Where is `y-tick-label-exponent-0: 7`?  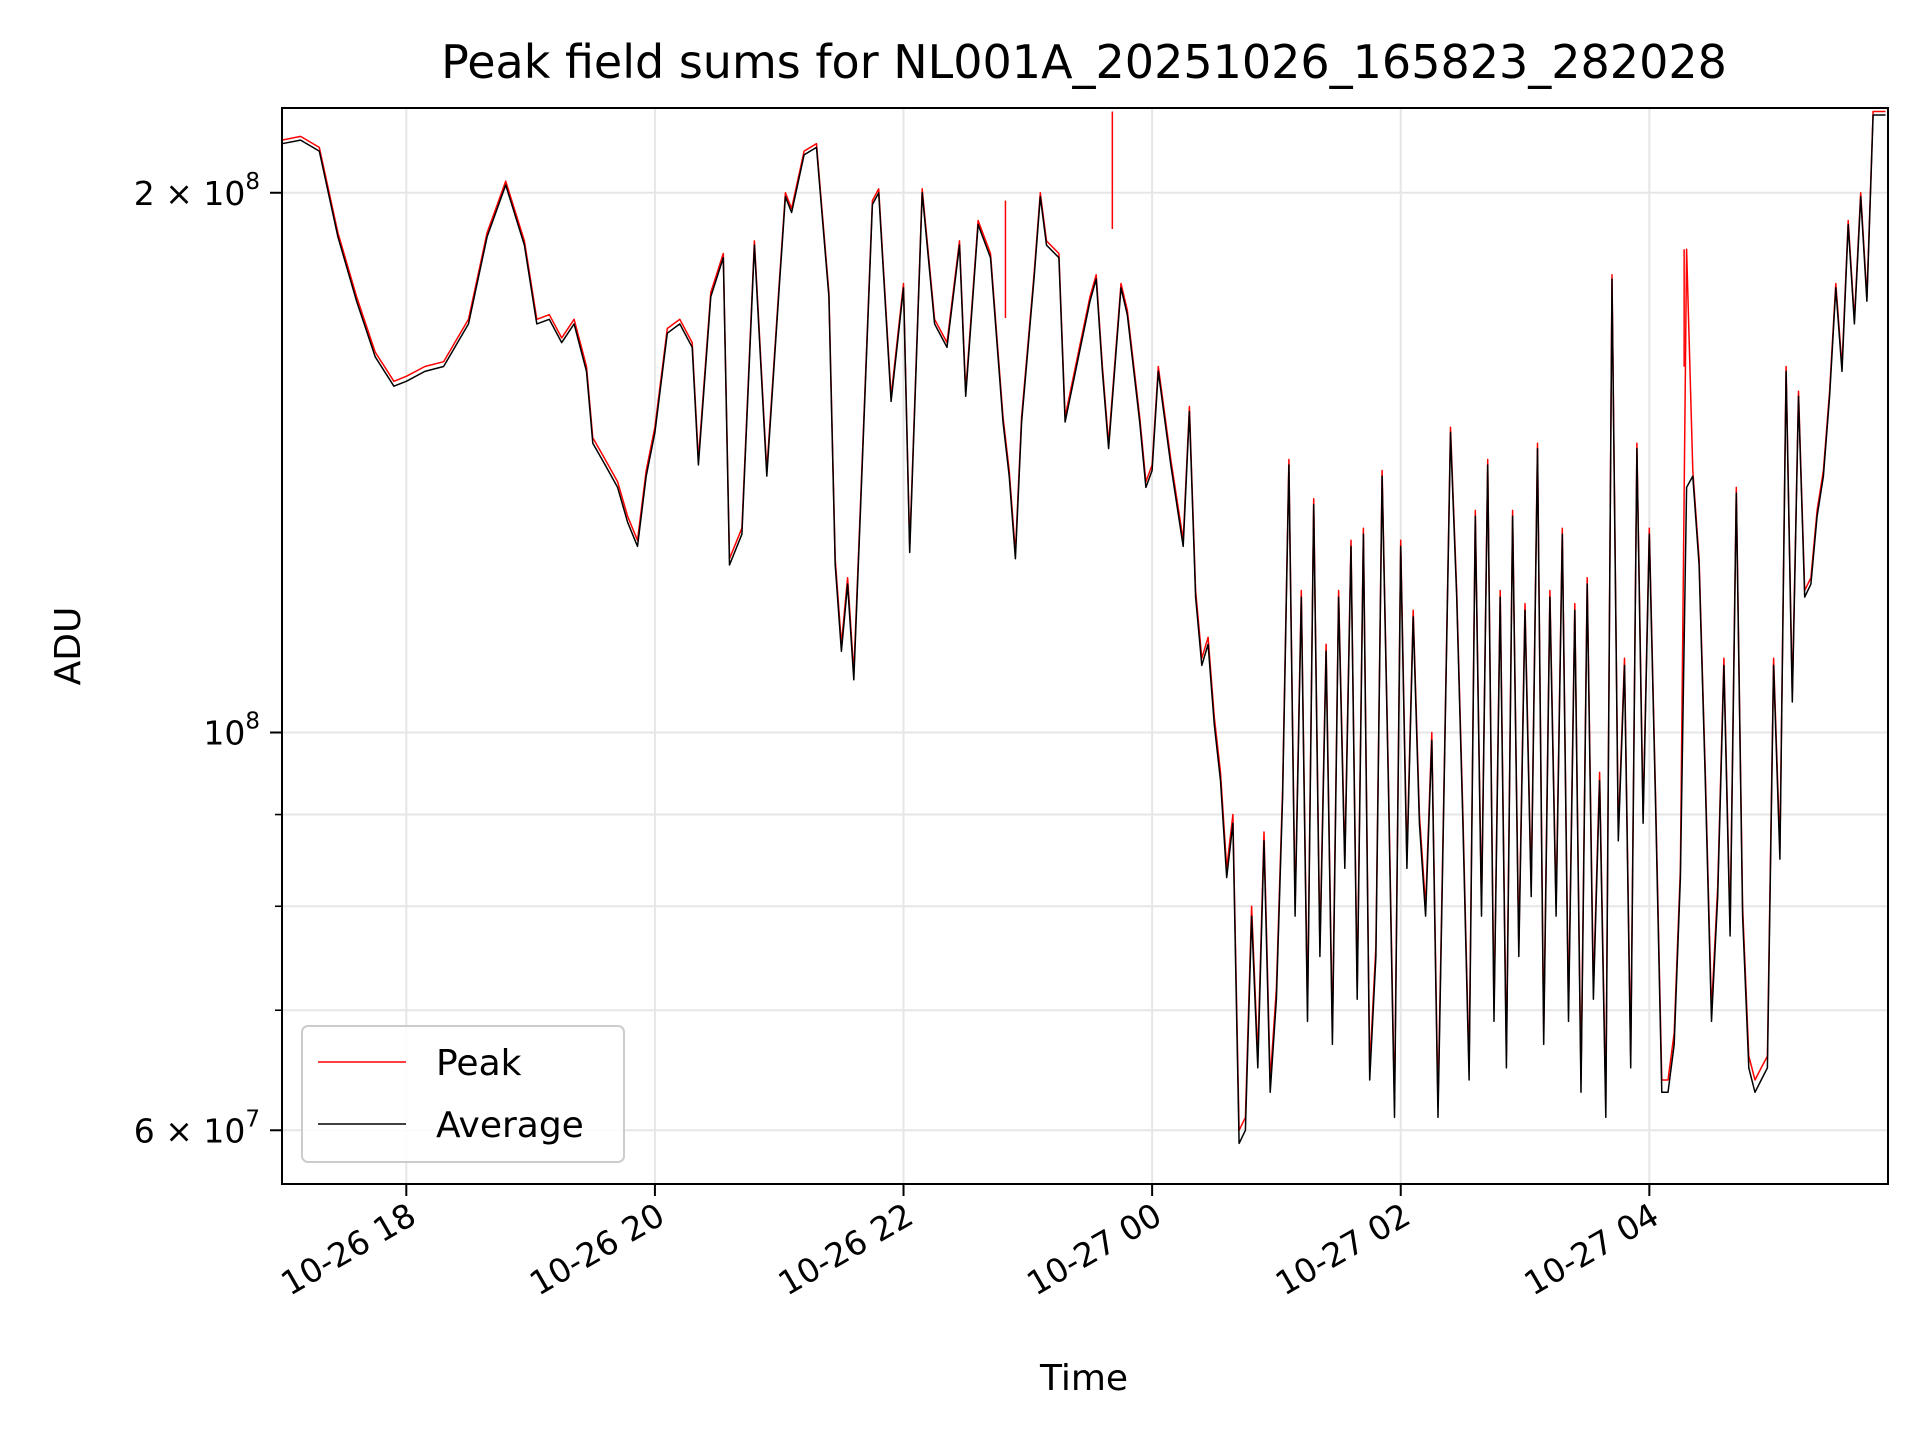
y-tick-label-exponent-0: 7 is located at coordinates (252, 1119).